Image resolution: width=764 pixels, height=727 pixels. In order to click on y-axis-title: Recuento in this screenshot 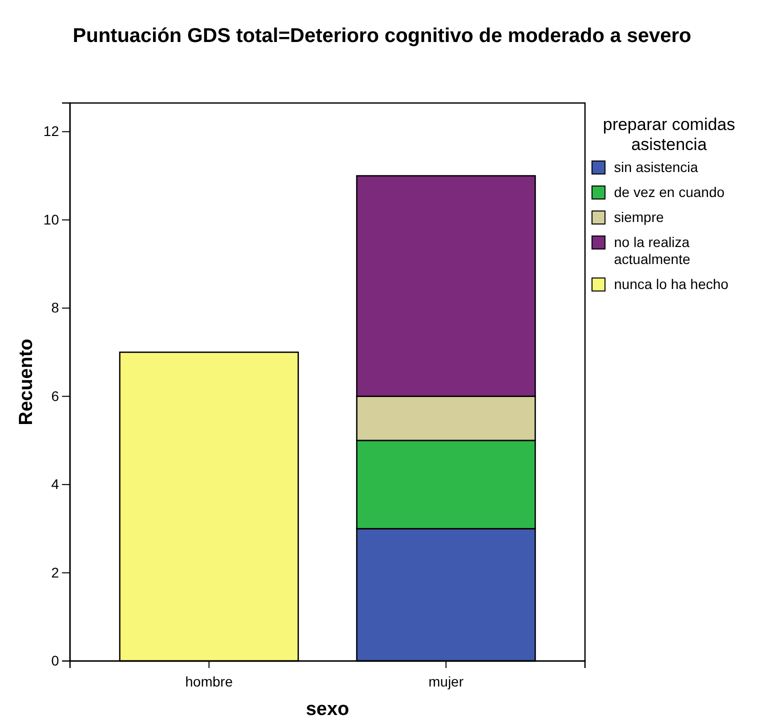, I will do `click(26, 382)`.